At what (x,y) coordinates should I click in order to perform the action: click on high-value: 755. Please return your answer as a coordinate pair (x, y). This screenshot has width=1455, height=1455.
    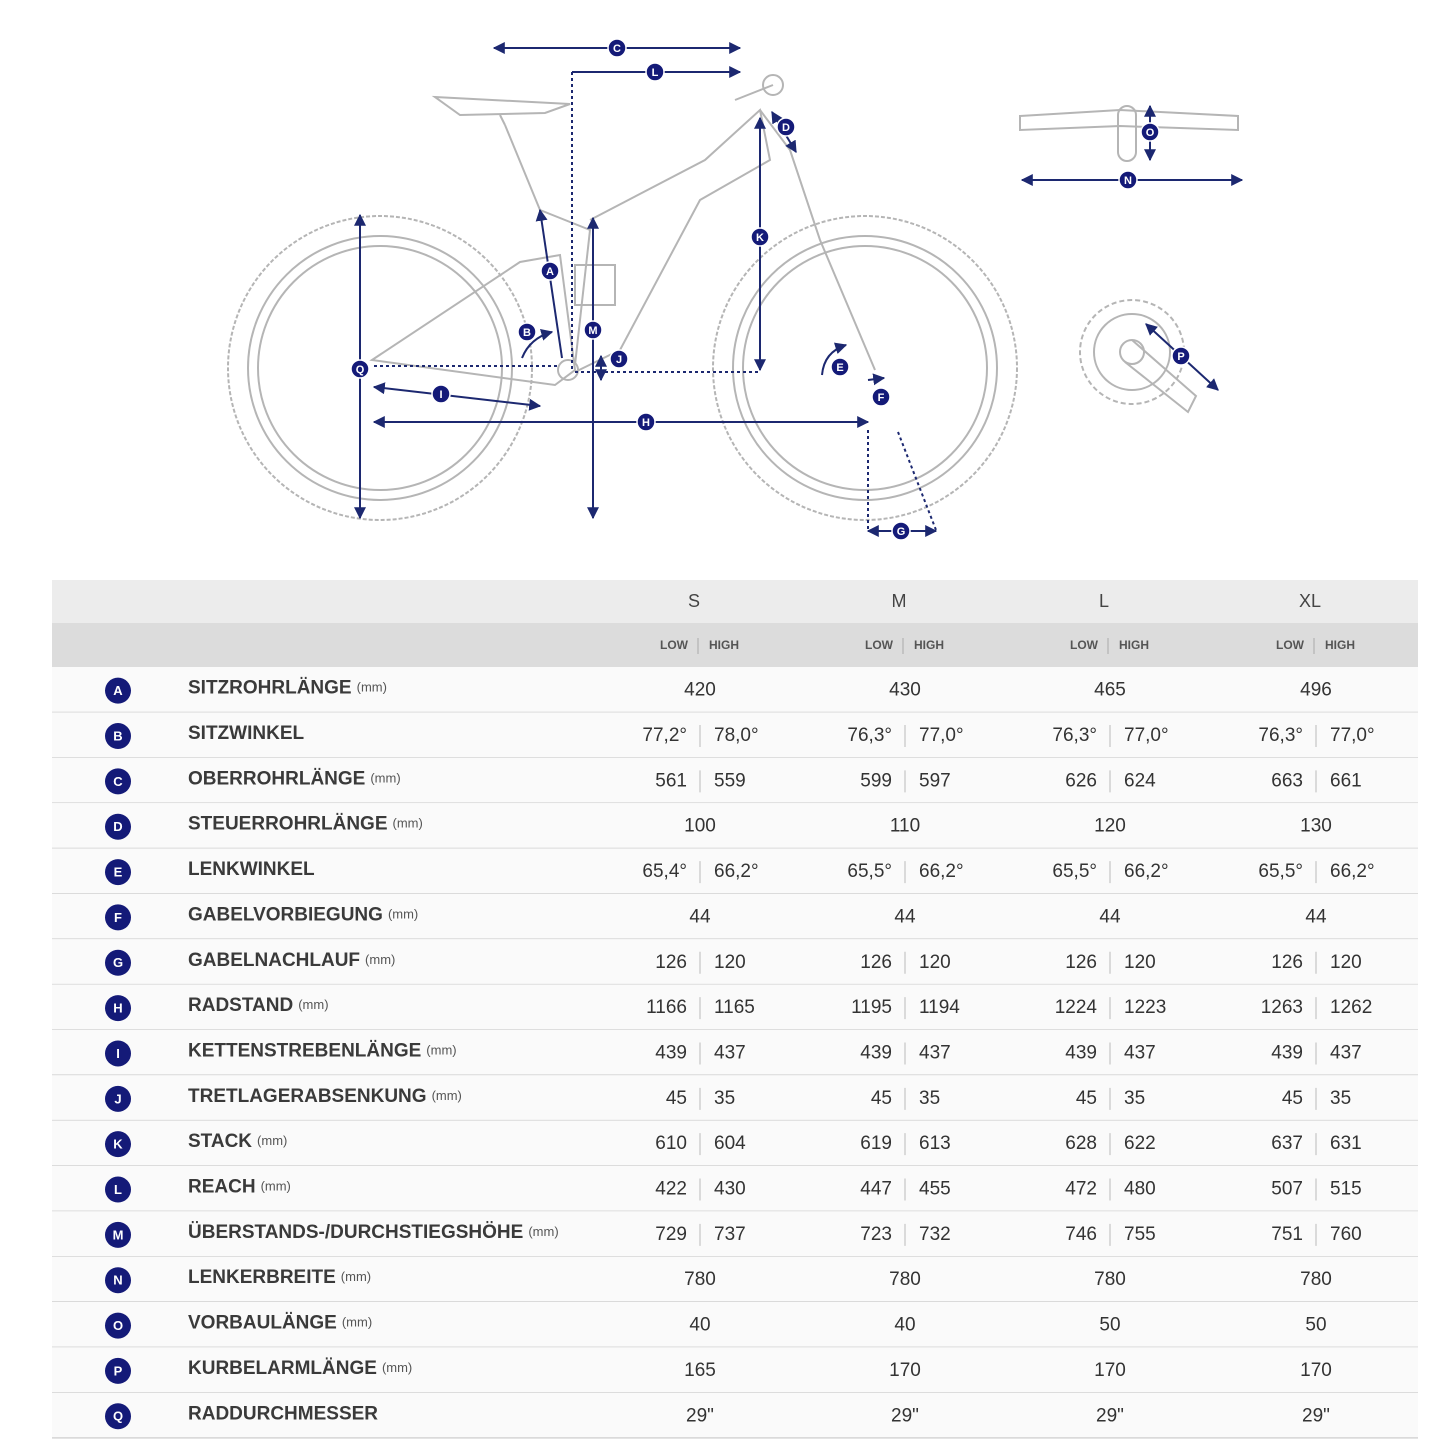
    Looking at the image, I should click on (1140, 1234).